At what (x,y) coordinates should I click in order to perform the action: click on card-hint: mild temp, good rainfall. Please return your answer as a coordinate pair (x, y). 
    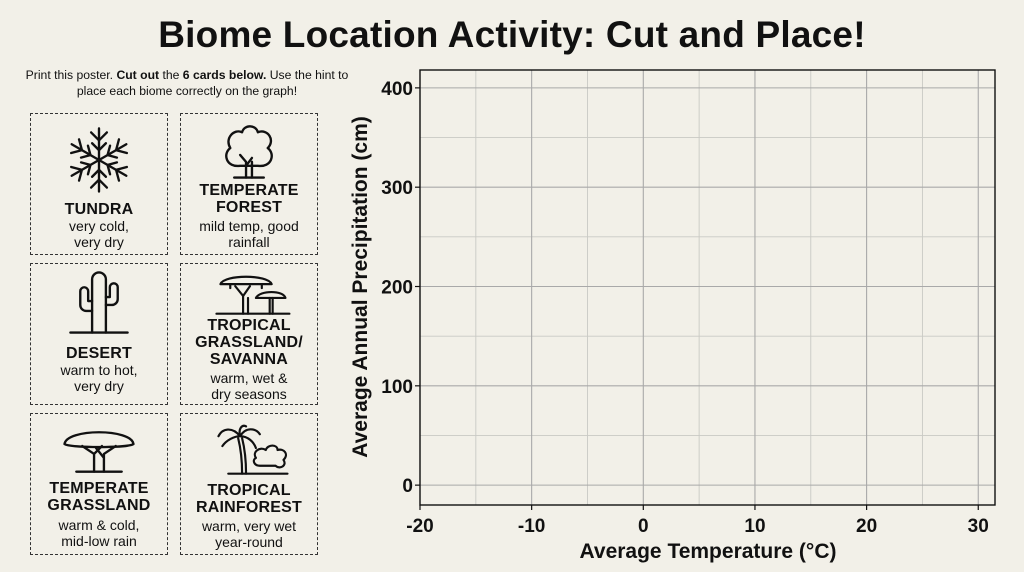
    Looking at the image, I should click on (249, 234).